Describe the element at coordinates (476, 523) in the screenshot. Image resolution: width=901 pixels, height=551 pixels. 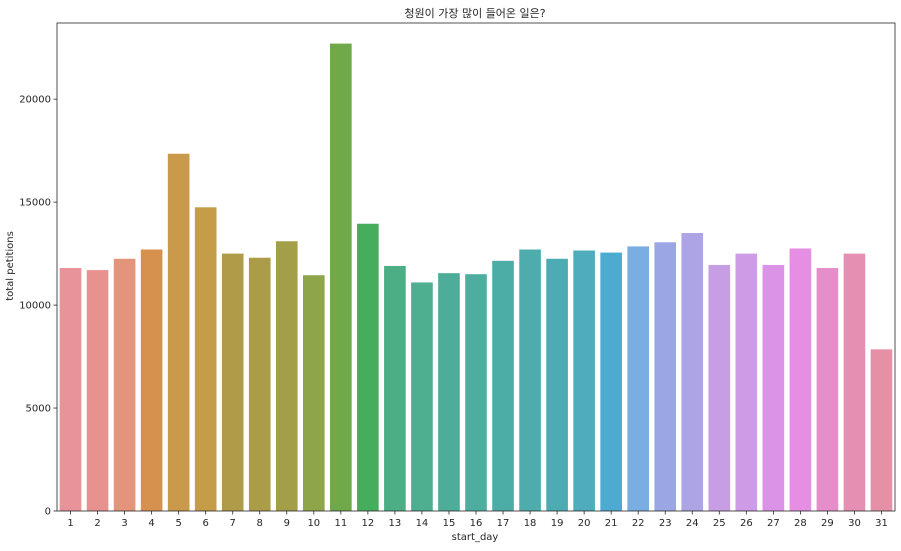
I see `x-tick-label: 16` at that location.